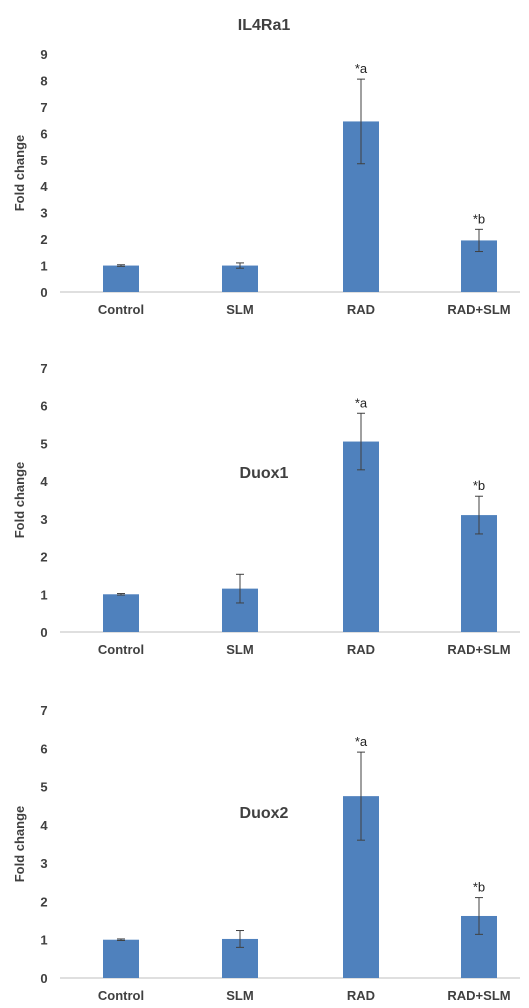  What do you see at coordinates (264, 813) in the screenshot?
I see `chart-title: Duox2` at bounding box center [264, 813].